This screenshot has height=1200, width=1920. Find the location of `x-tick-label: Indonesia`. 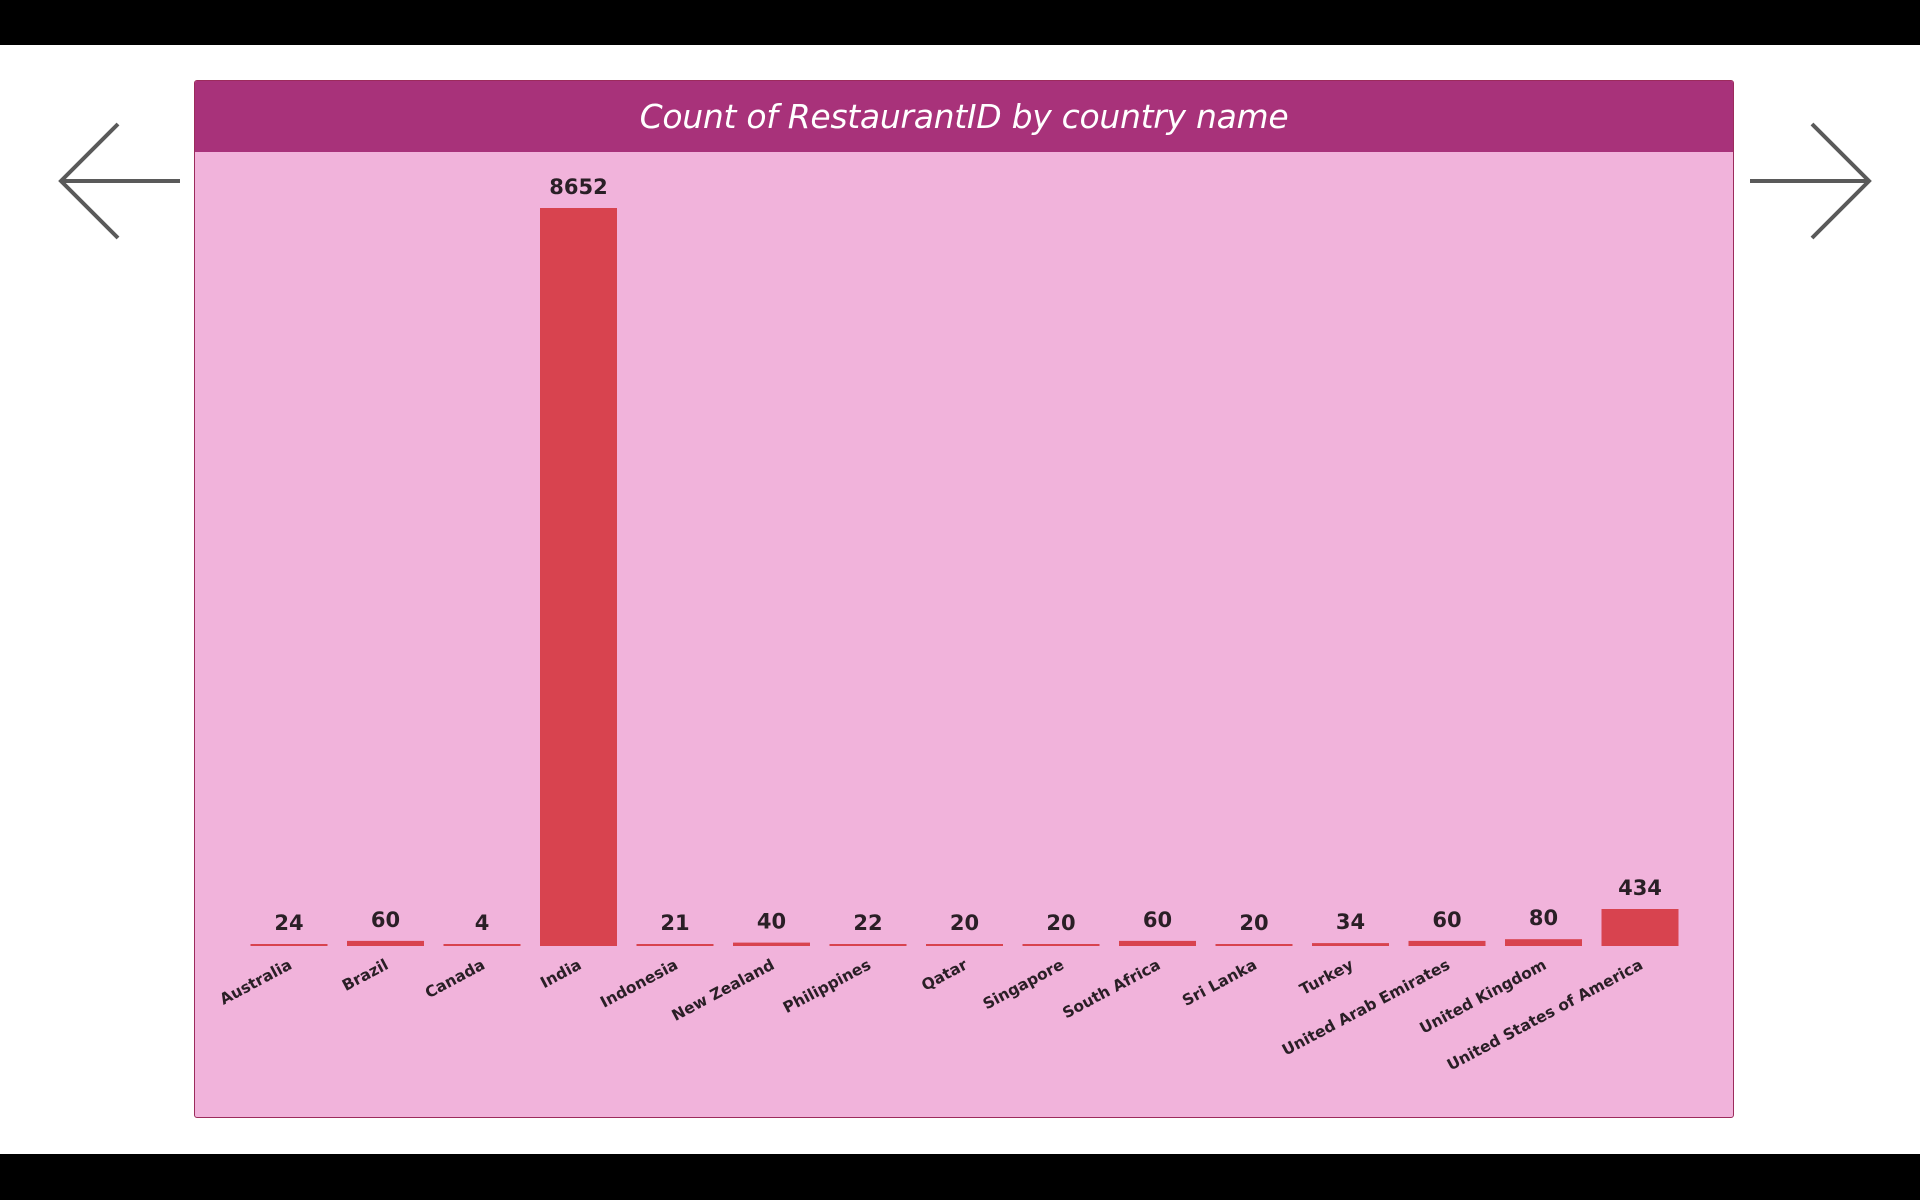

x-tick-label: Indonesia is located at coordinates (639, 984).